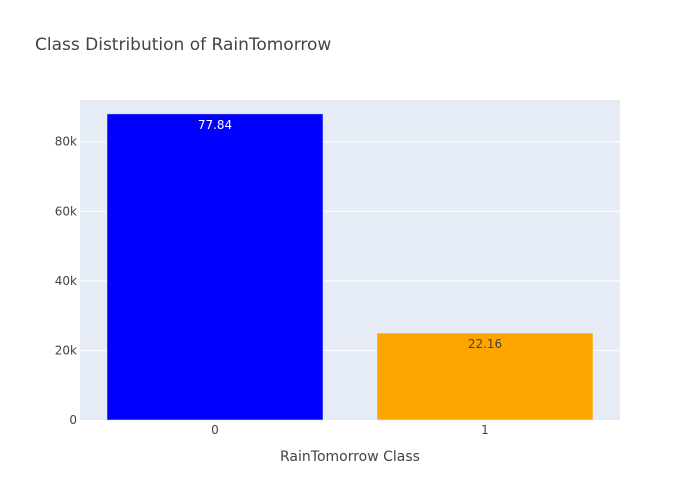 Image resolution: width=700 pixels, height=500 pixels. What do you see at coordinates (66, 211) in the screenshot?
I see `y-tick-label: 60k` at bounding box center [66, 211].